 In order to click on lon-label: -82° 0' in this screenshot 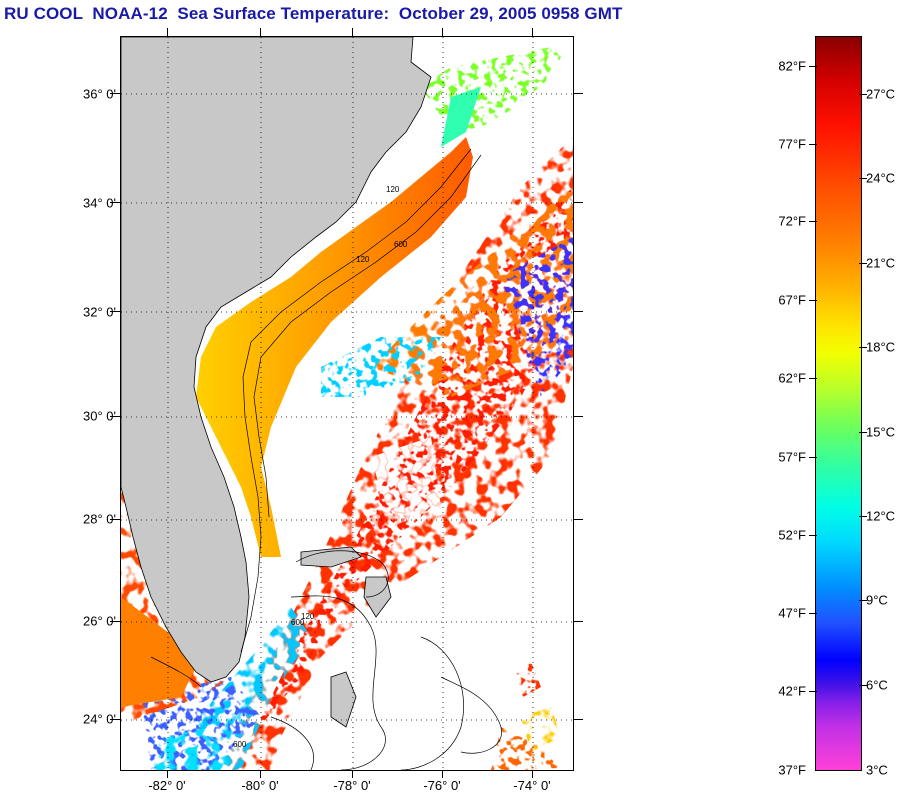, I will do `click(167, 785)`.